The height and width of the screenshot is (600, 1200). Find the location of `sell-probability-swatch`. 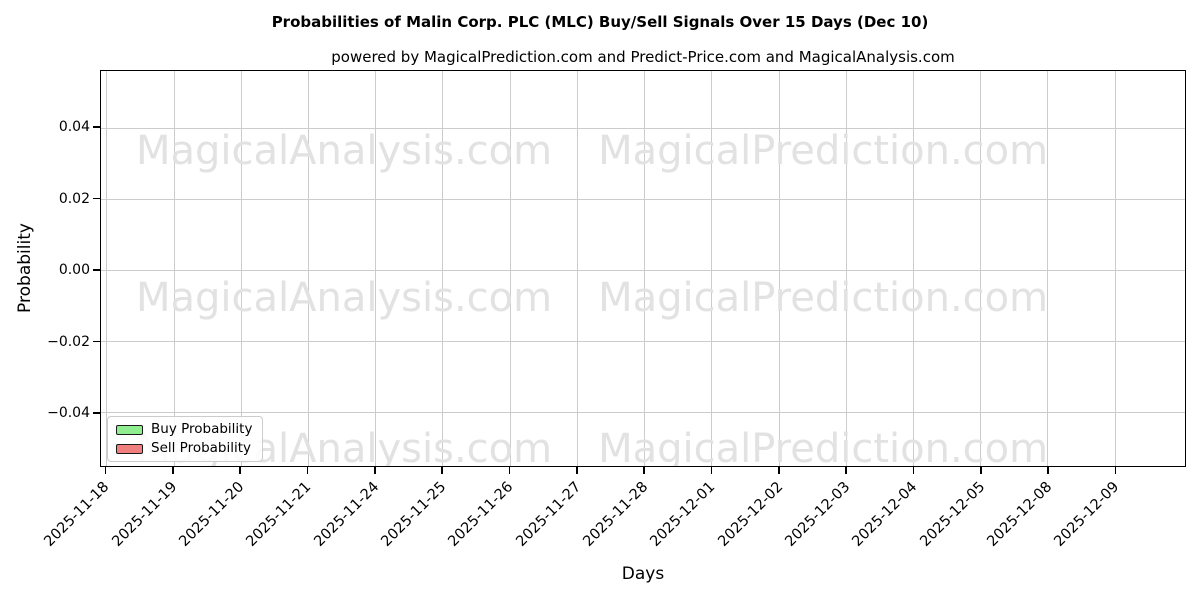

sell-probability-swatch is located at coordinates (129, 448).